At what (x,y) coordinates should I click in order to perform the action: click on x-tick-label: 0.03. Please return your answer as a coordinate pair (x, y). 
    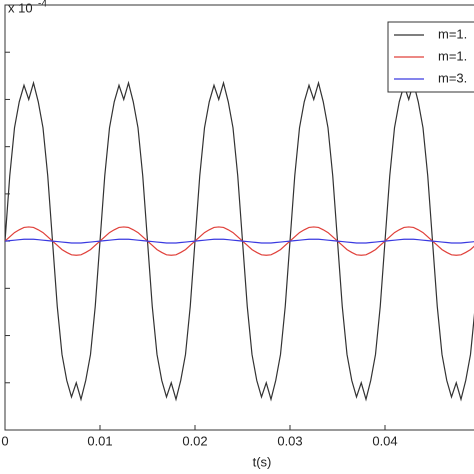
    Looking at the image, I should click on (289, 440).